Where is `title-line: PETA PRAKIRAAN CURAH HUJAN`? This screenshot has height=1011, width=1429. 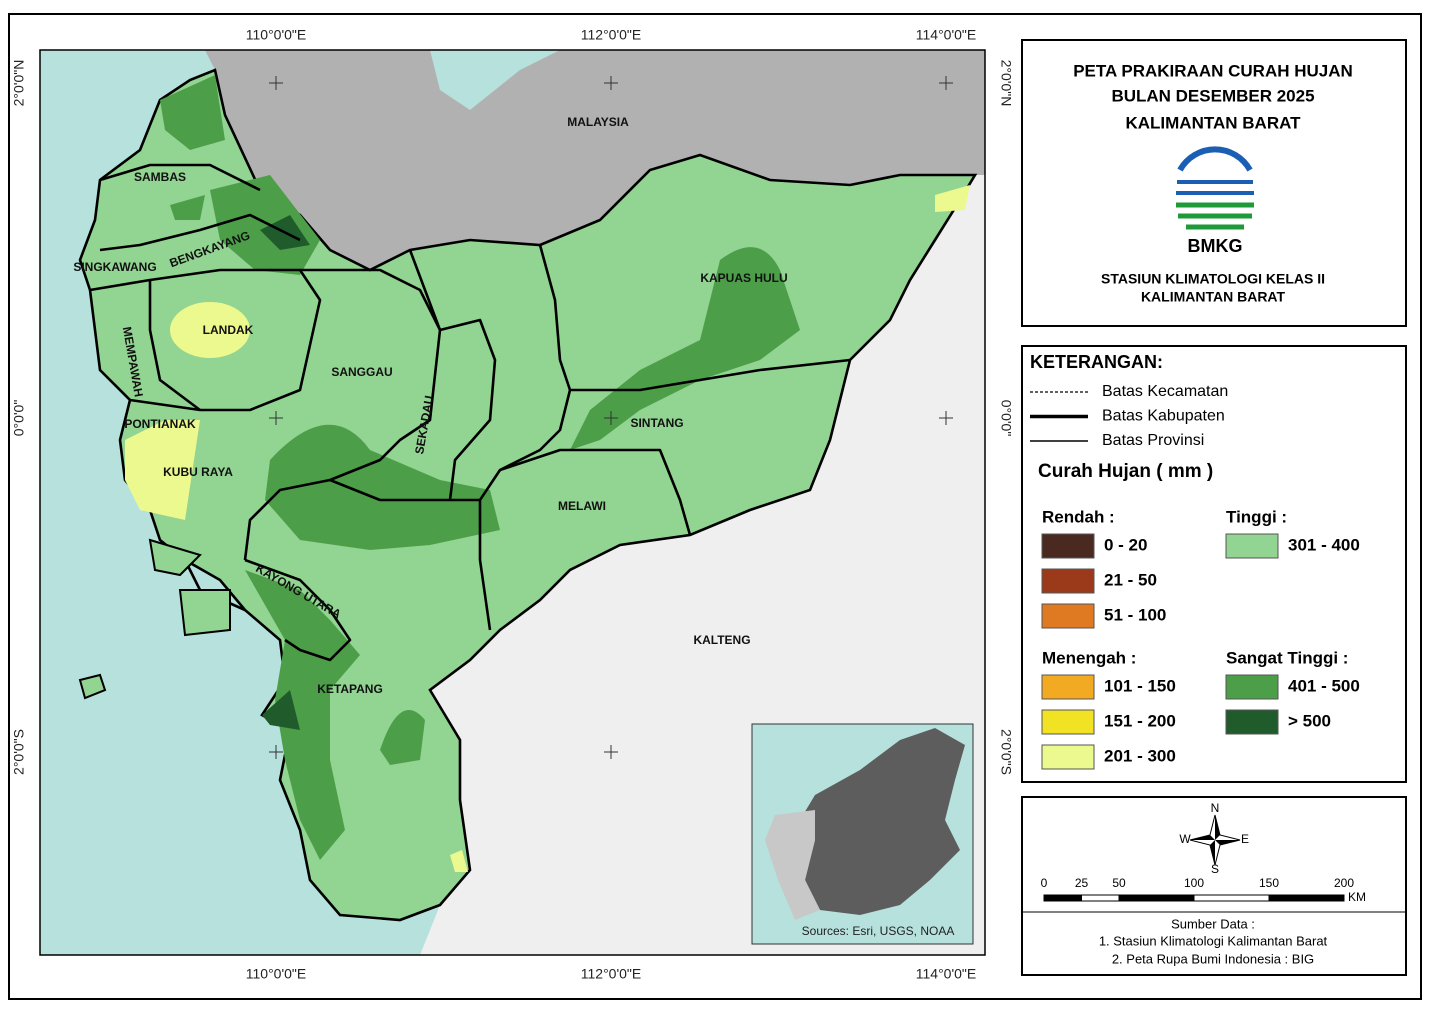 title-line: PETA PRAKIRAAN CURAH HUJAN is located at coordinates (1213, 70).